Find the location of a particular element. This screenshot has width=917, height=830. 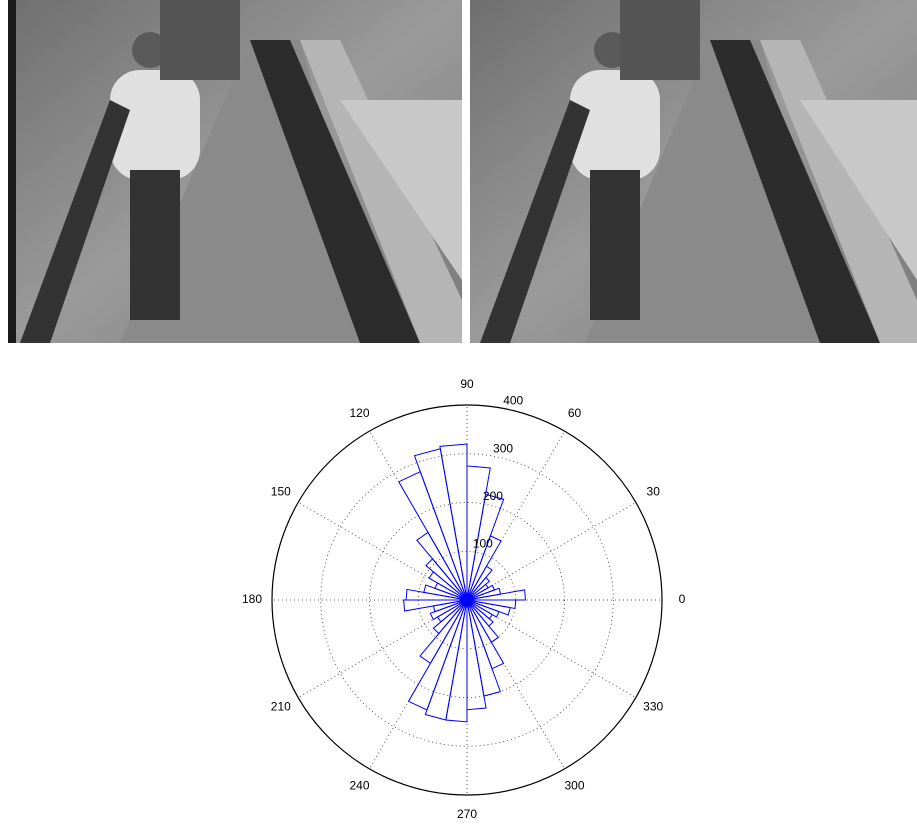

angle-label: 90 is located at coordinates (467, 384).